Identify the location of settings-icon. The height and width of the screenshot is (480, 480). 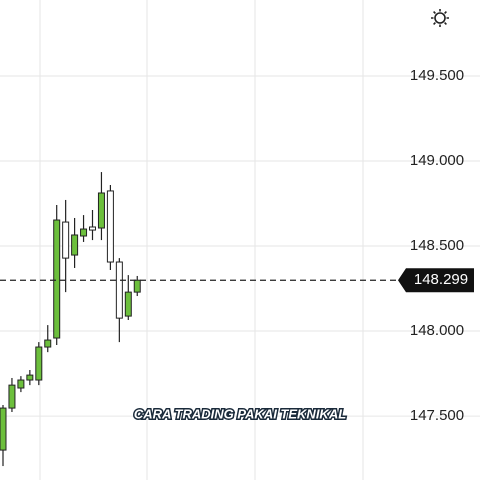
(440, 18).